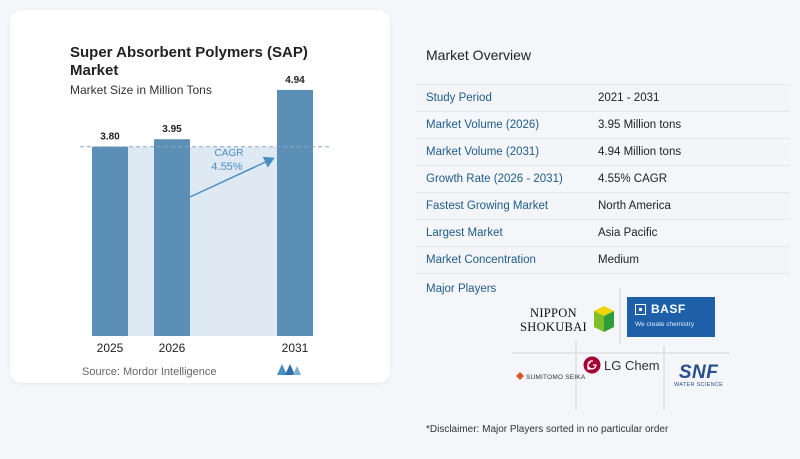  What do you see at coordinates (628, 233) in the screenshot?
I see `row-value: Asia Pacific` at bounding box center [628, 233].